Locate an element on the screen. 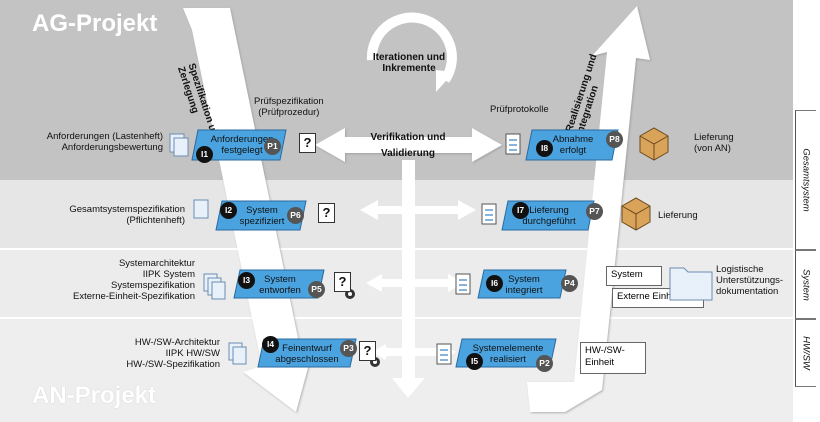  milestone-badge-i4: I4 is located at coordinates (270, 344).